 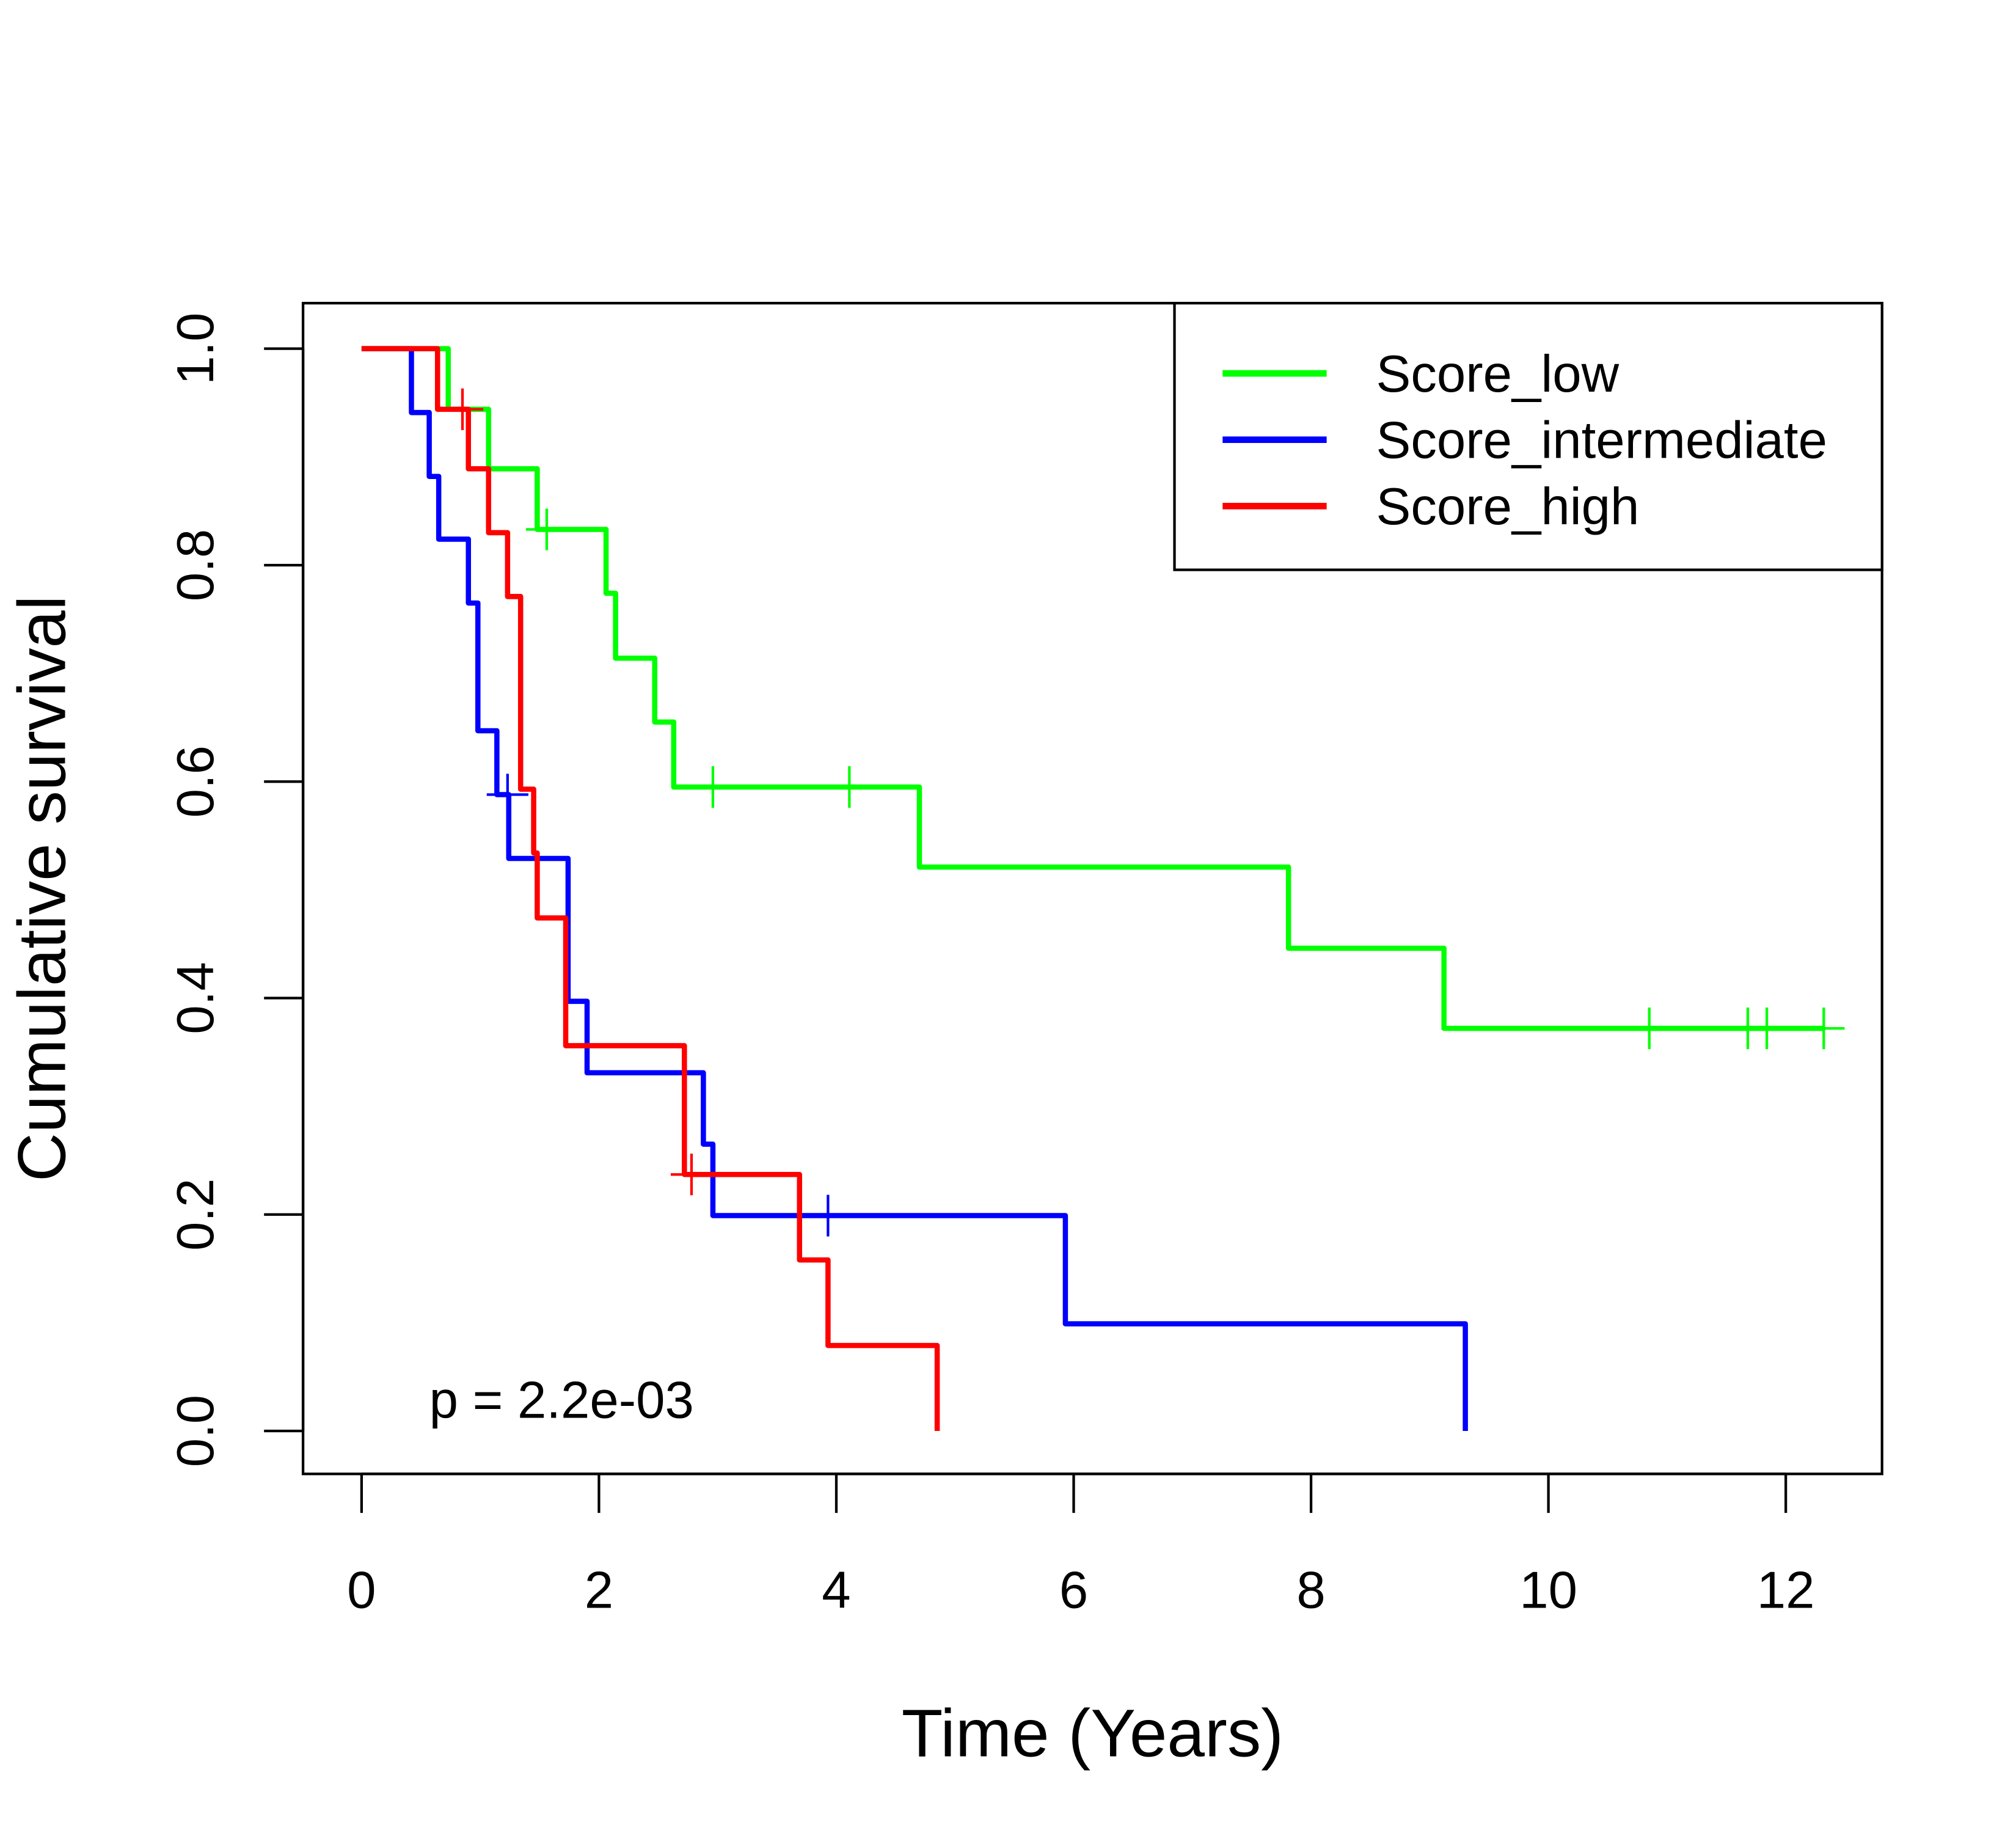 What do you see at coordinates (196, 998) in the screenshot?
I see `y-tick-label: 0.4` at bounding box center [196, 998].